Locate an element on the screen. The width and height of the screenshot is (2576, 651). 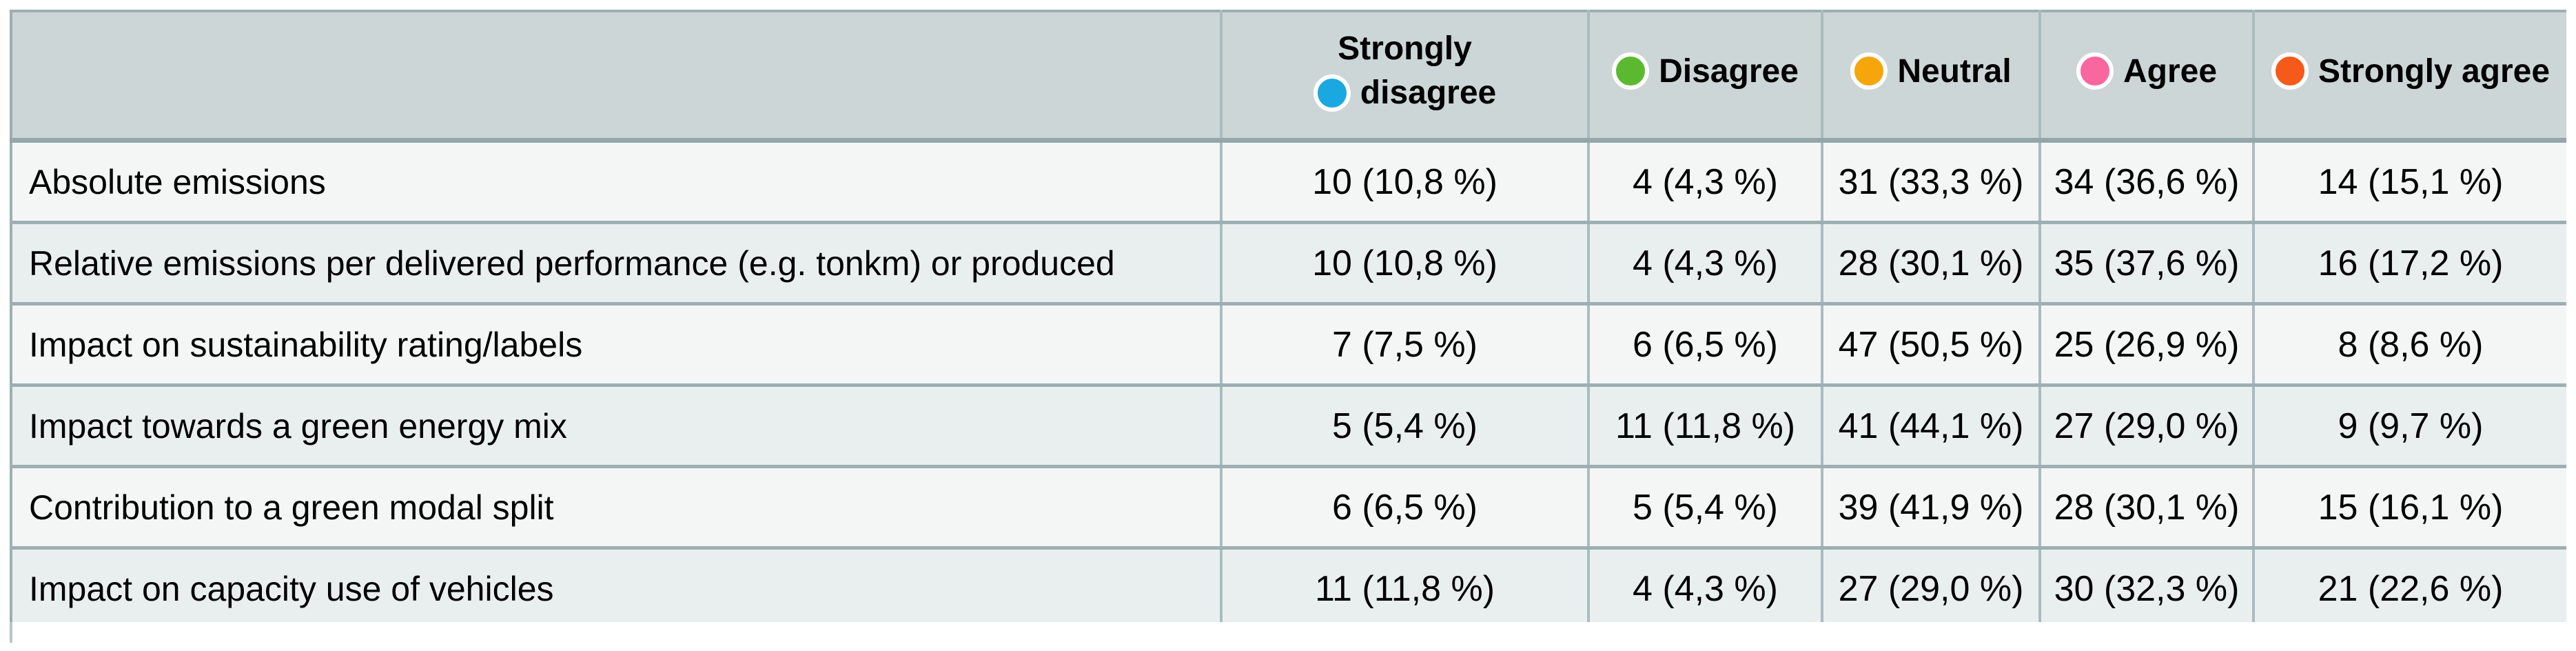
header-label-line1: Strongly is located at coordinates (1405, 48).